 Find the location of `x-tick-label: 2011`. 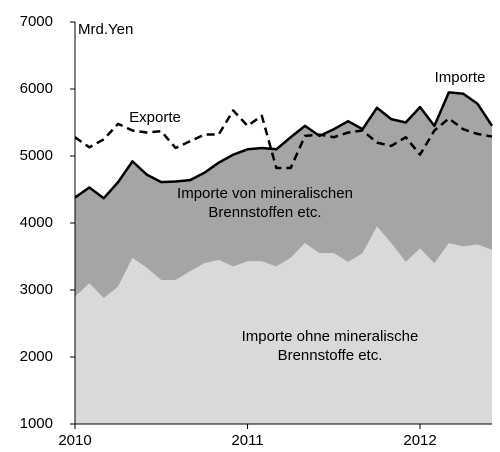

x-tick-label: 2011 is located at coordinates (247, 440).